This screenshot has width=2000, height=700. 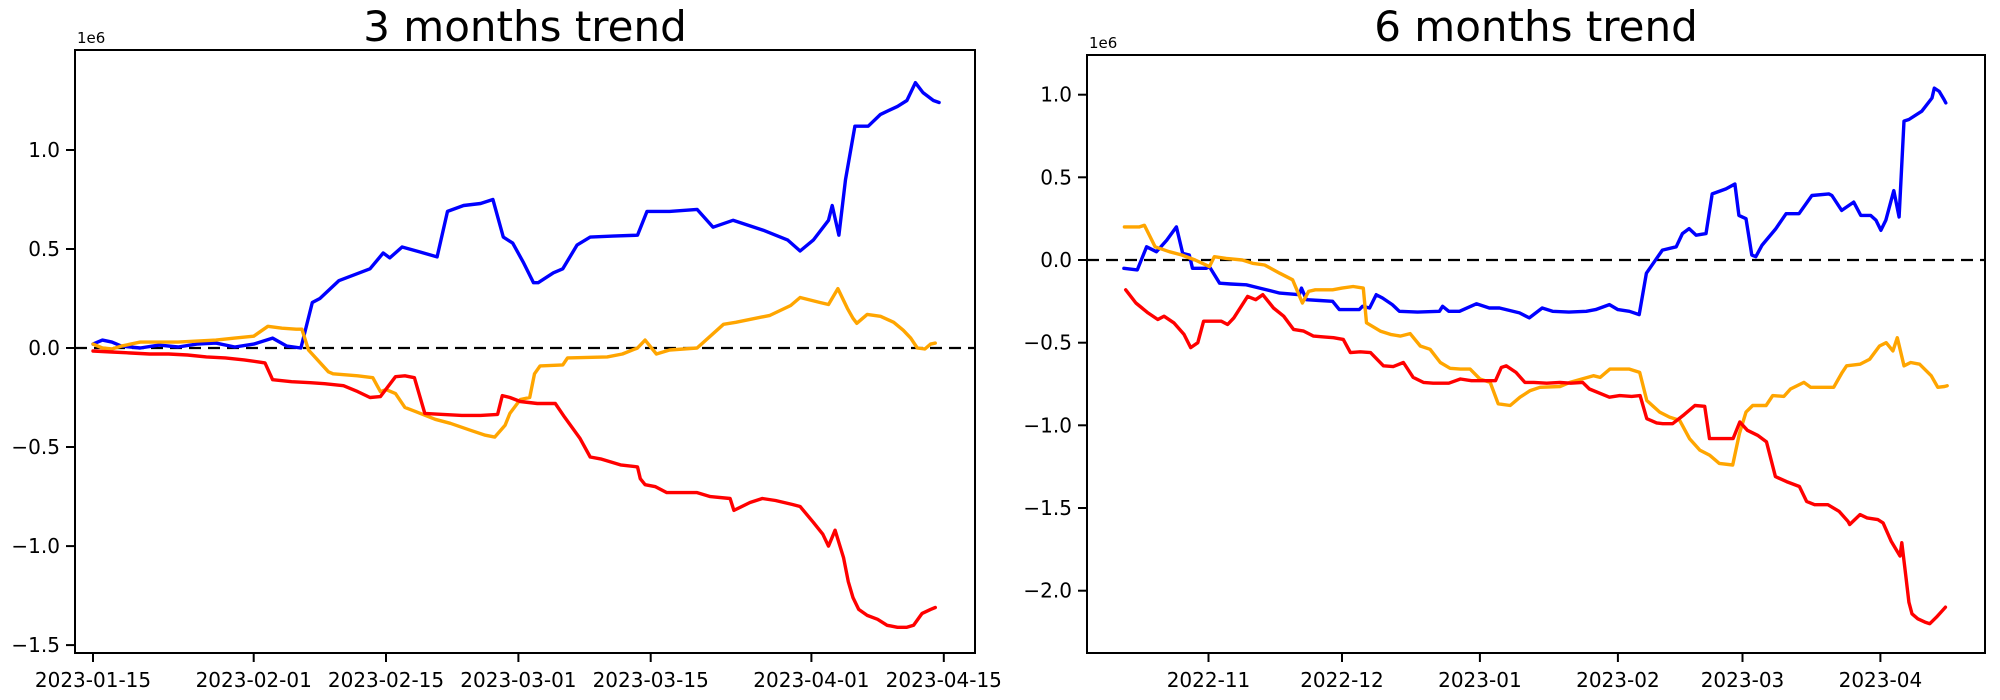 What do you see at coordinates (1342, 680) in the screenshot?
I see `x-tick-label: 2022-12` at bounding box center [1342, 680].